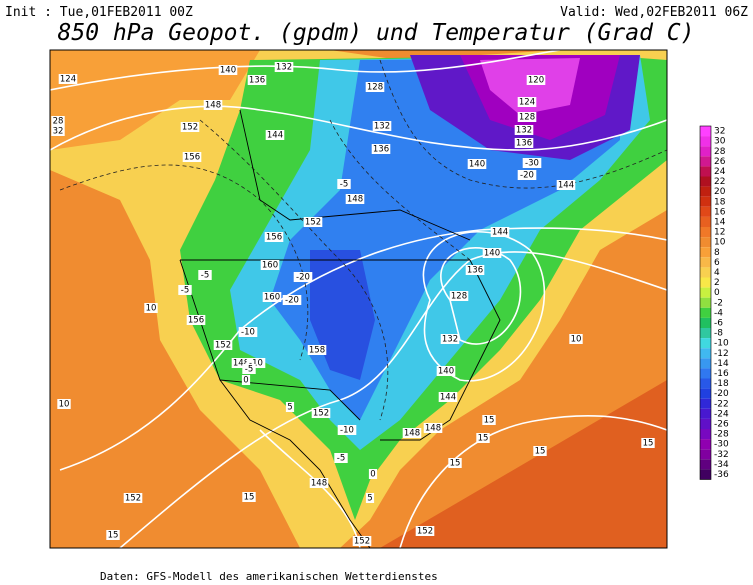 The height and width of the screenshot is (585, 753). I want to click on colorbar-label: 24, so click(720, 172).